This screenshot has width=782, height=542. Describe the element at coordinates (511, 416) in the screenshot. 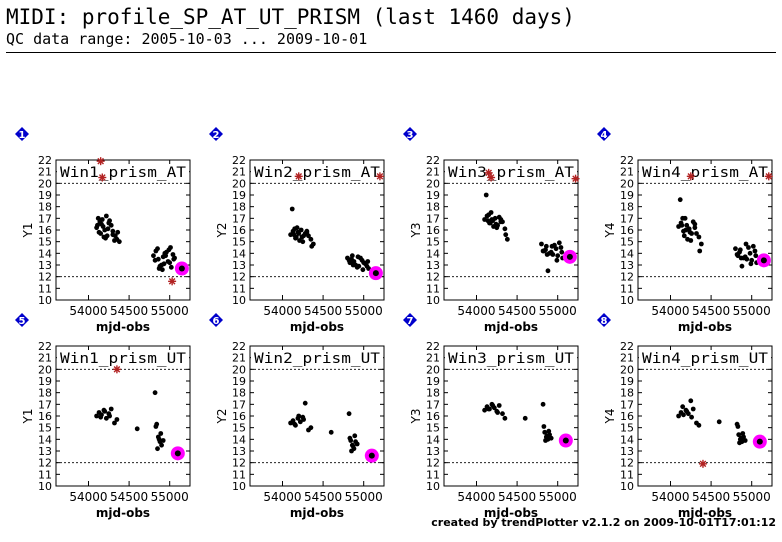

I see `plot-frame` at that location.